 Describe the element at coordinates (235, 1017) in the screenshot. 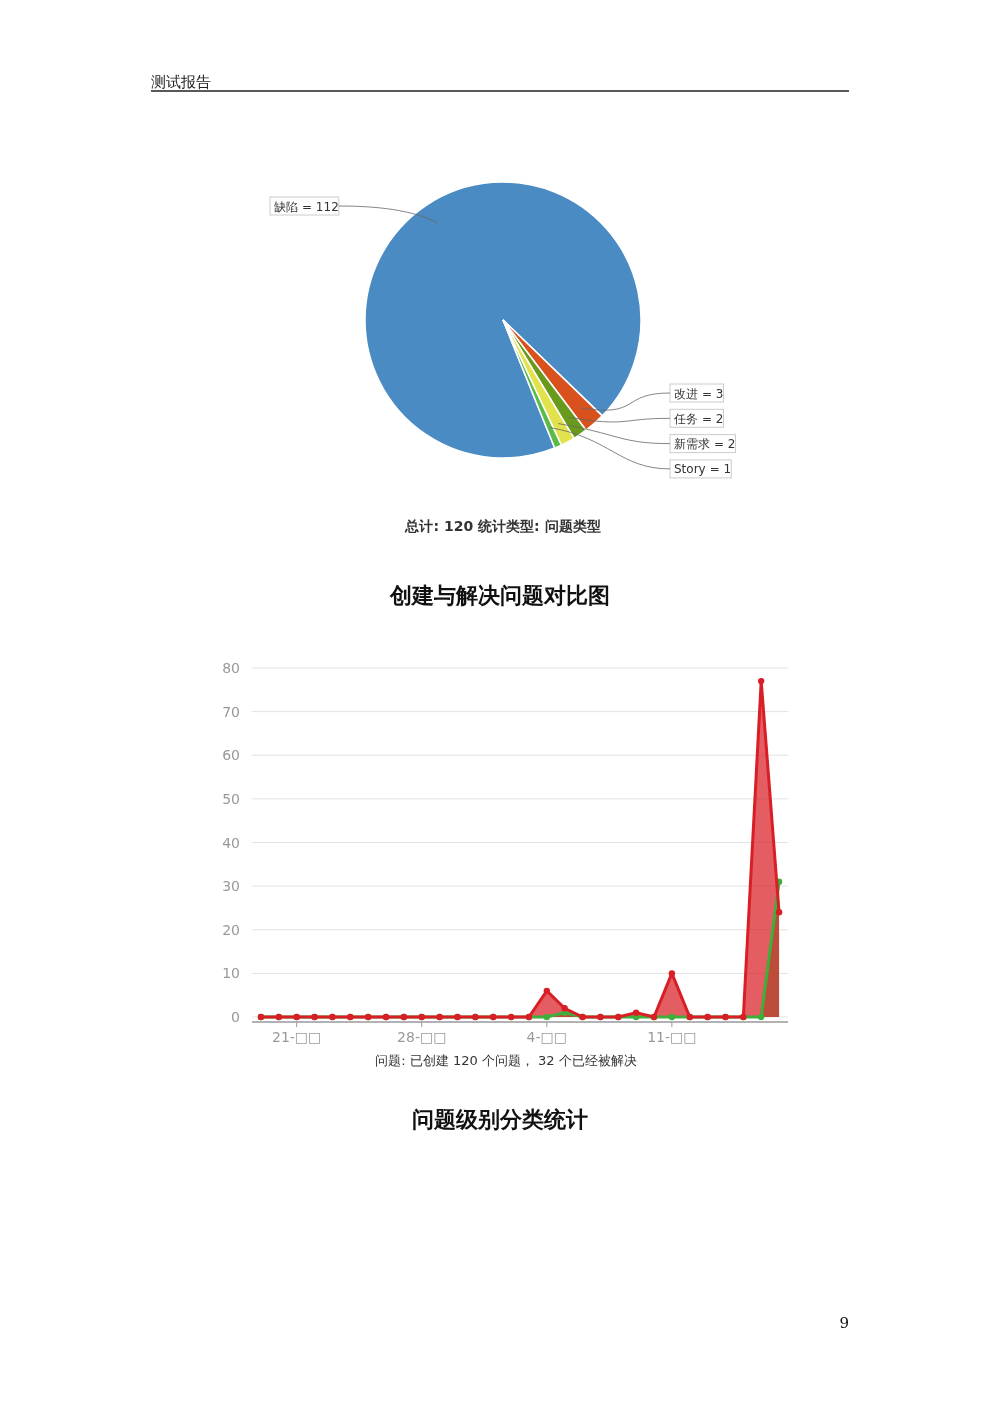

I see `y-tick-label: 0` at that location.